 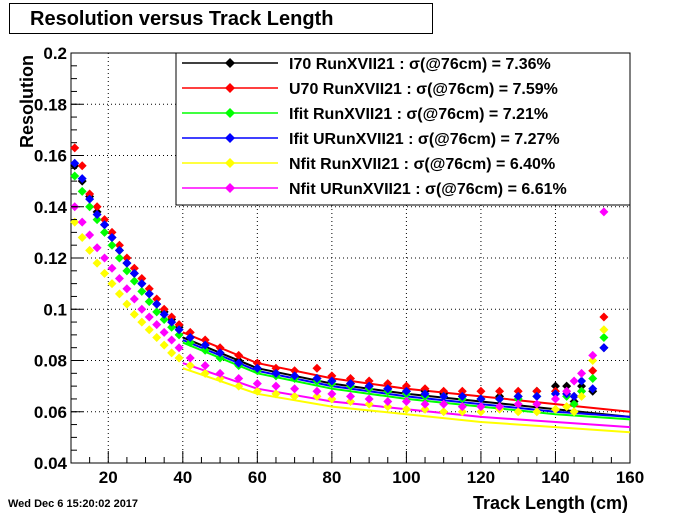 What do you see at coordinates (371, 477) in the screenshot?
I see `x-tick-labels: 20 40 60 80 100 120 140 160` at bounding box center [371, 477].